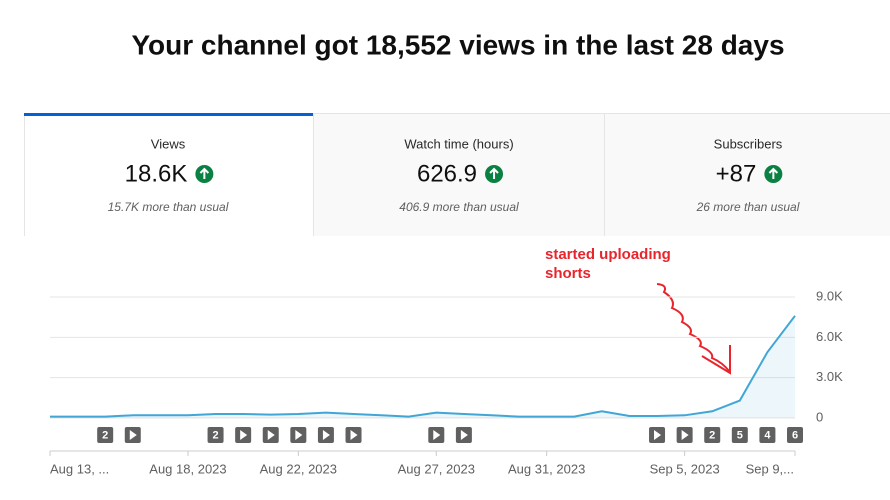  What do you see at coordinates (298, 468) in the screenshot?
I see `x-tick-label: Aug 22, 2023` at bounding box center [298, 468].